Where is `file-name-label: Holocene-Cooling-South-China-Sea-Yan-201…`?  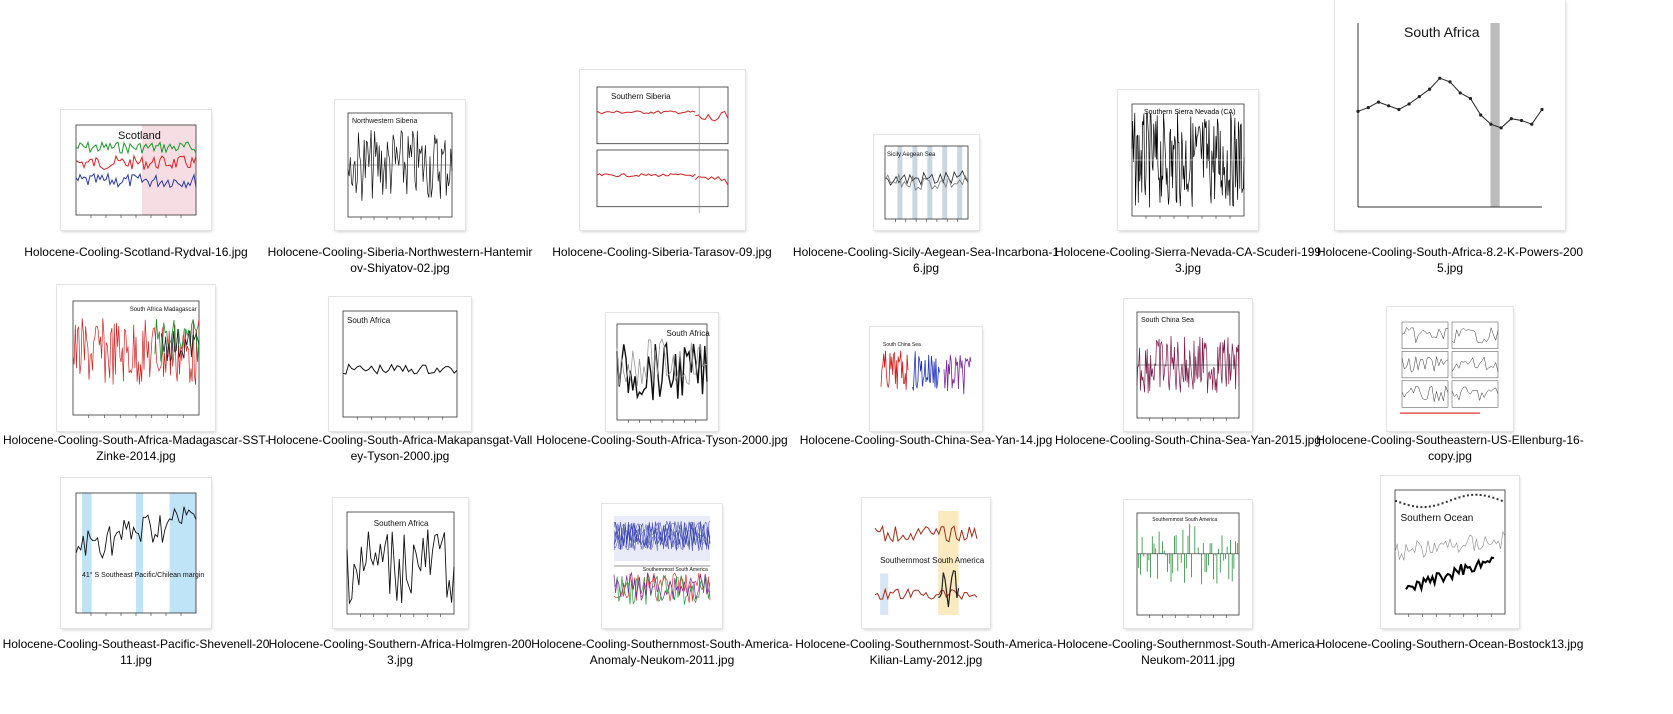
file-name-label: Holocene-Cooling-South-China-Sea-Yan-201… is located at coordinates (1188, 440).